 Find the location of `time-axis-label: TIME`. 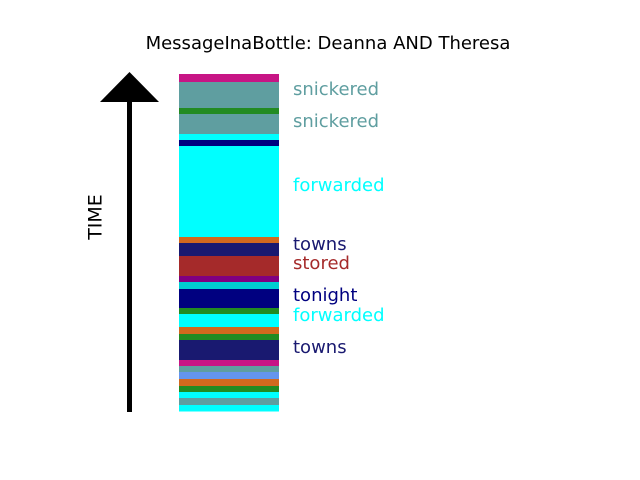

time-axis-label: TIME is located at coordinates (96, 217).